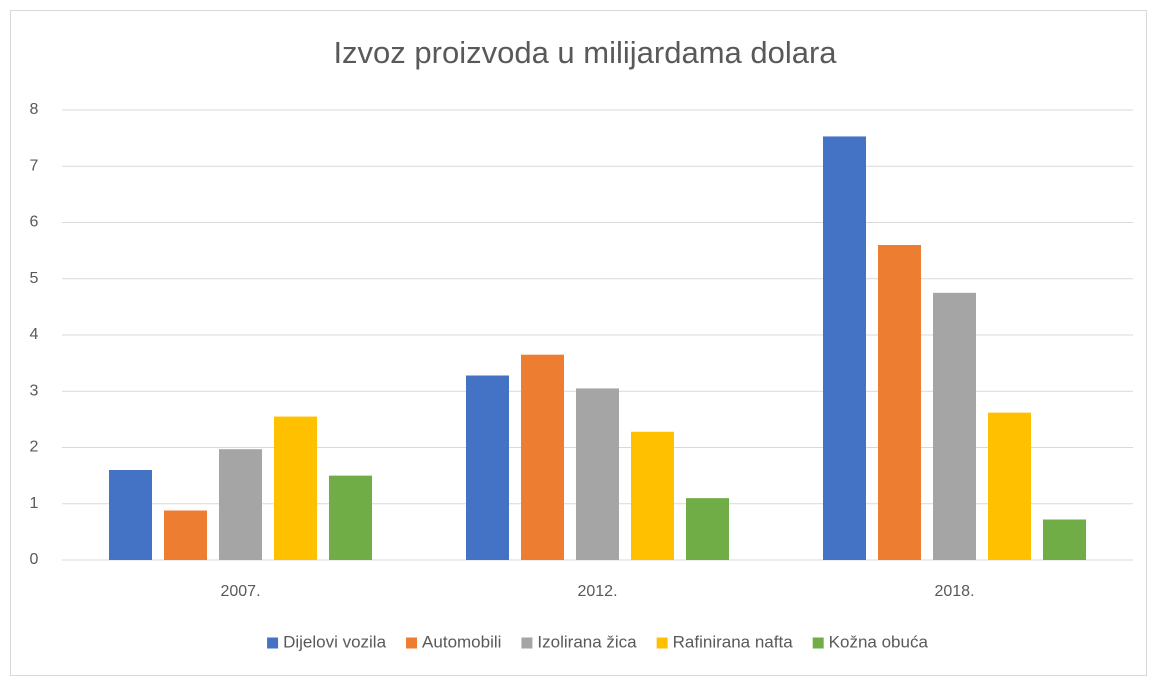  What do you see at coordinates (585, 52) in the screenshot?
I see `chart-title: Izvoz proizvoda u milijardama dolara` at bounding box center [585, 52].